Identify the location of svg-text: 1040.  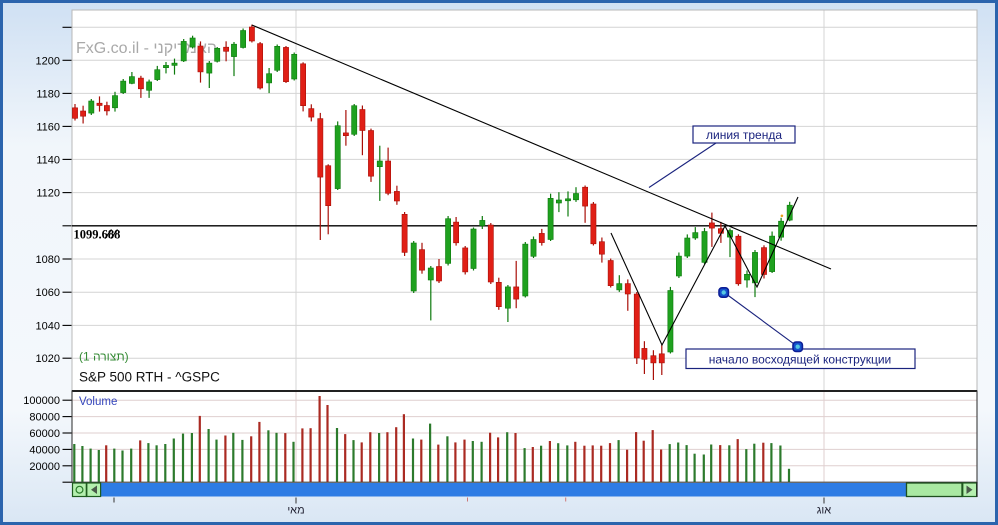
(48, 326).